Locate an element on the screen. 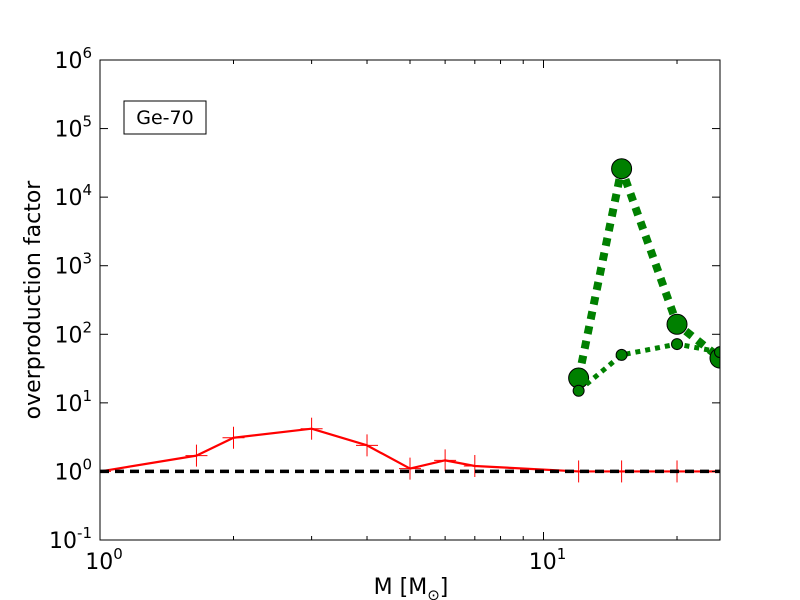  x-axis-label-main: M [M is located at coordinates (401, 587).